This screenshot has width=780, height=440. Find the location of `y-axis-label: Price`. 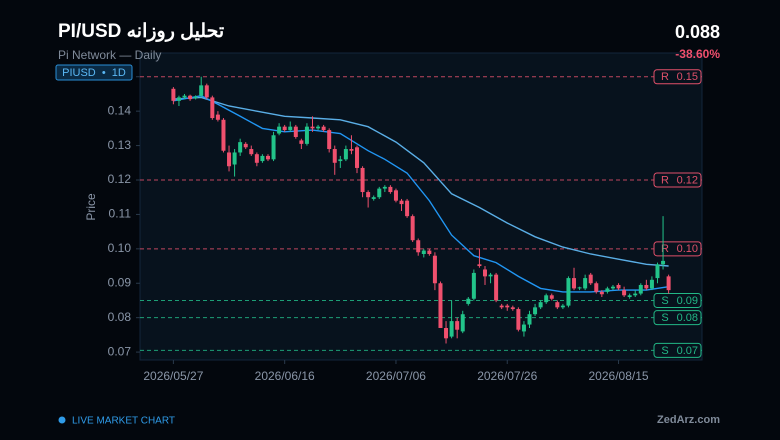

y-axis-label: Price is located at coordinates (91, 207).